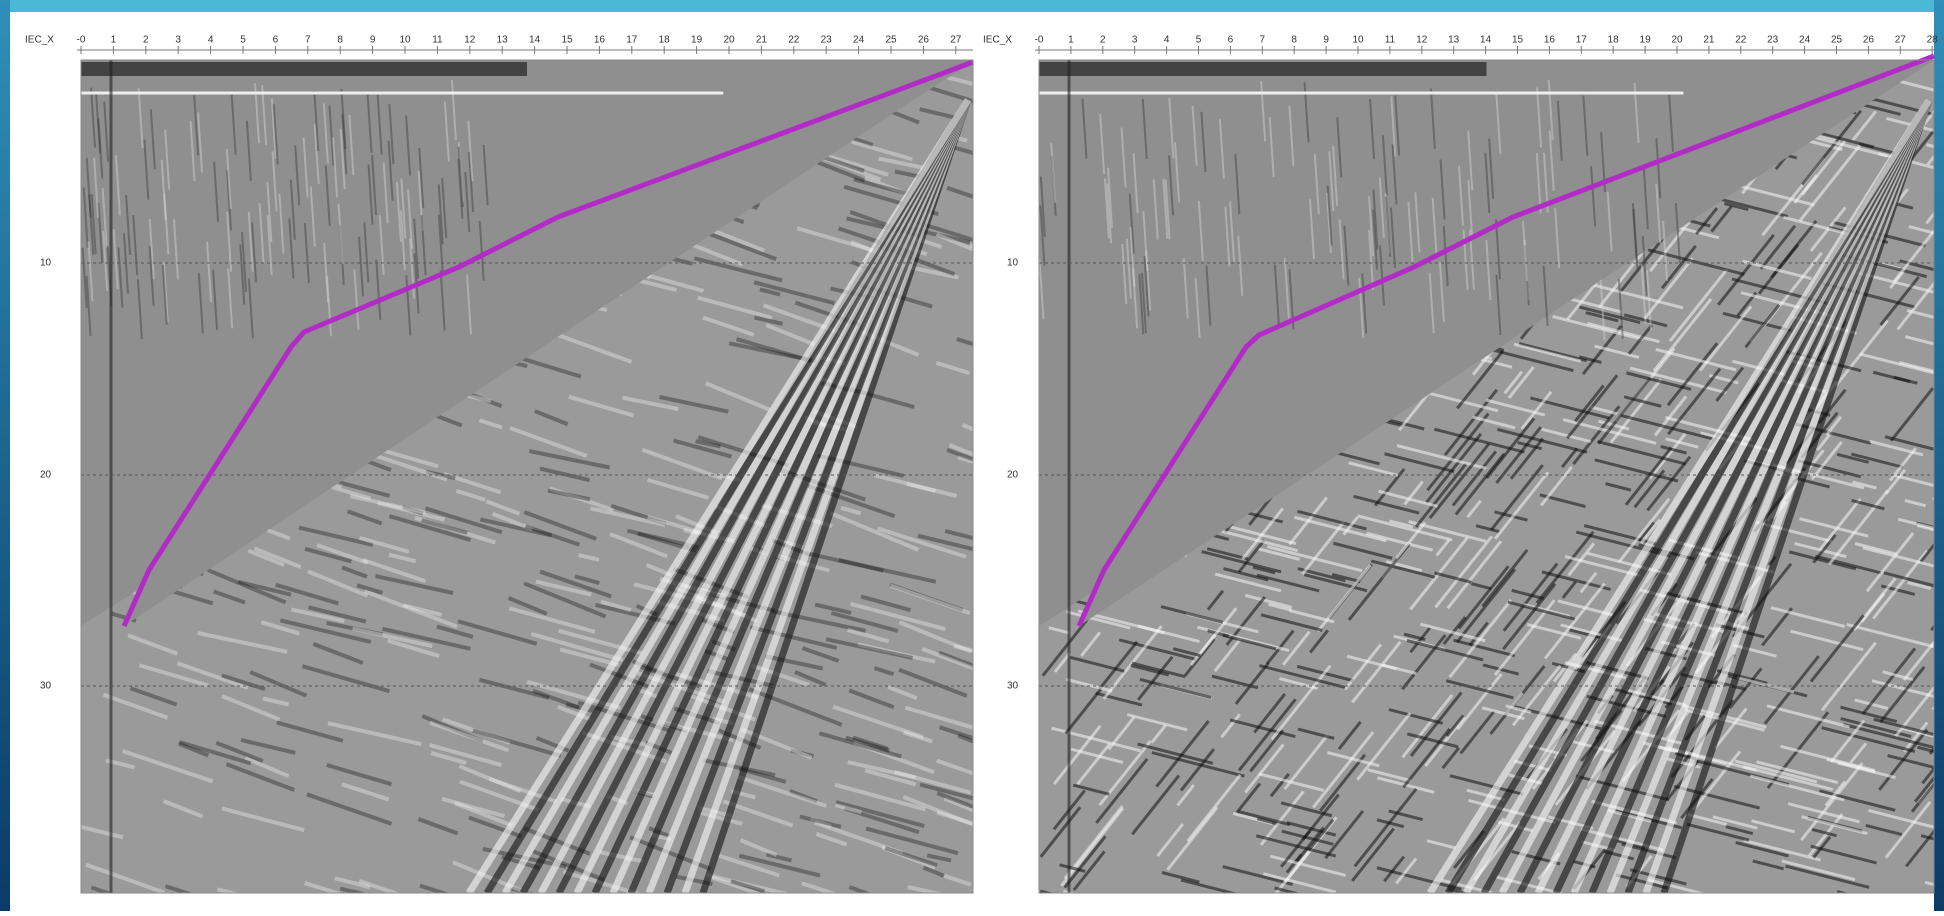  What do you see at coordinates (1709, 40) in the screenshot?
I see `x-tick-label: 21` at bounding box center [1709, 40].